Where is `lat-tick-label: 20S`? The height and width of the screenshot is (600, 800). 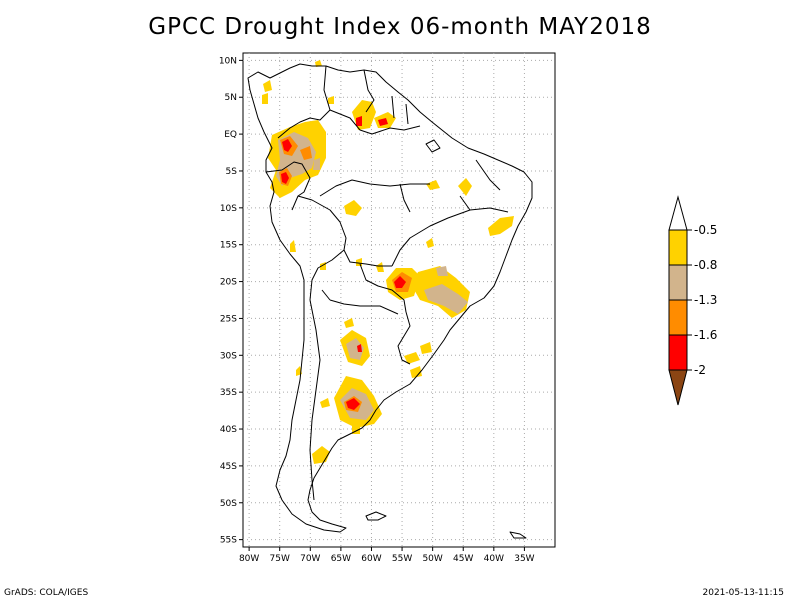
lat-tick-label: 20S is located at coordinates (228, 283).